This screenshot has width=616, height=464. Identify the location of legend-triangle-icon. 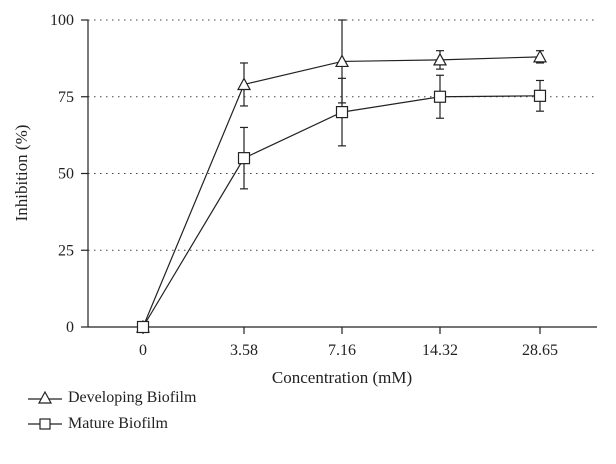
(45, 397).